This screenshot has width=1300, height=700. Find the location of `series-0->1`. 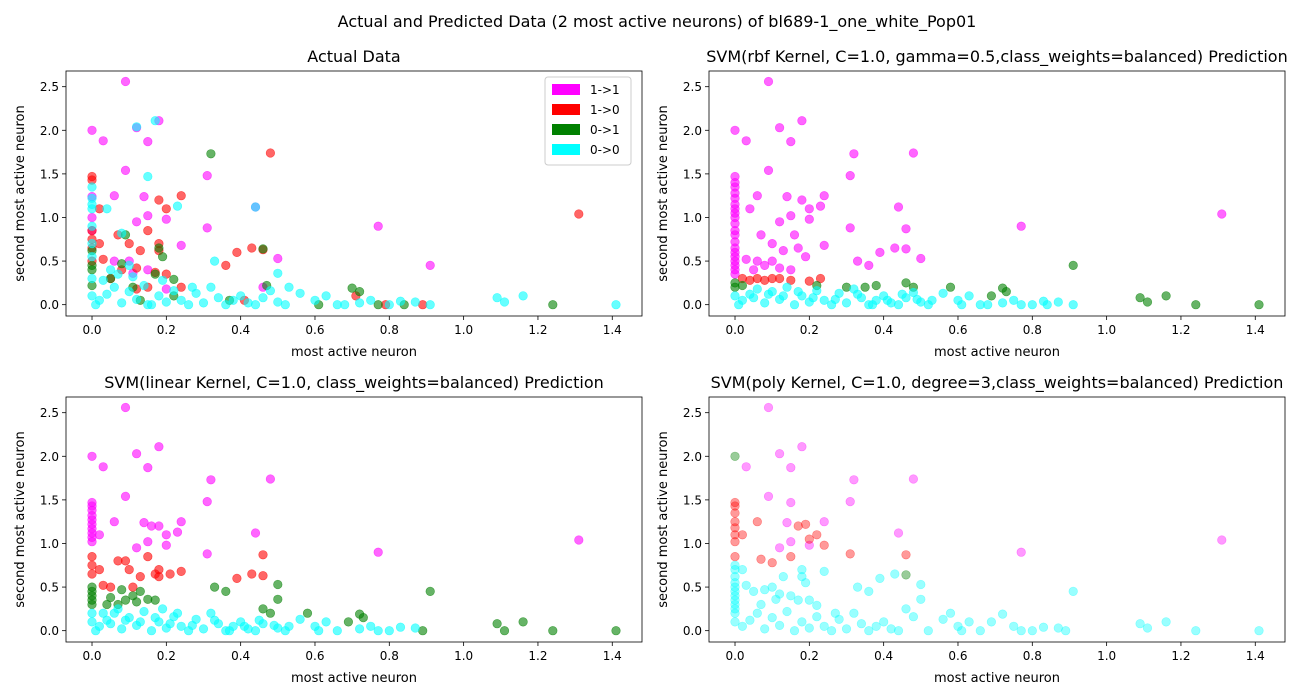

series-0->1 is located at coordinates (354, 607).